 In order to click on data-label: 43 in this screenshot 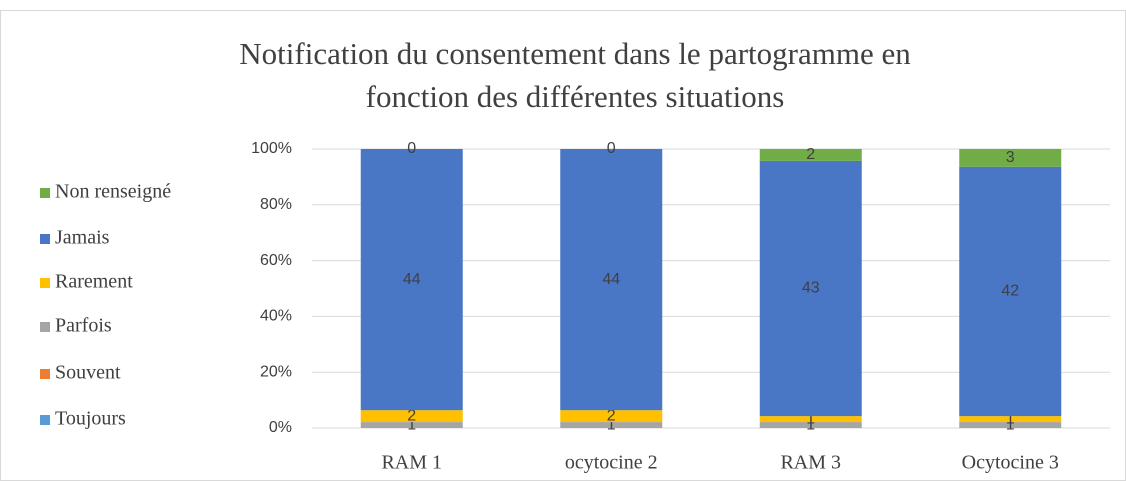, I will do `click(811, 288)`.